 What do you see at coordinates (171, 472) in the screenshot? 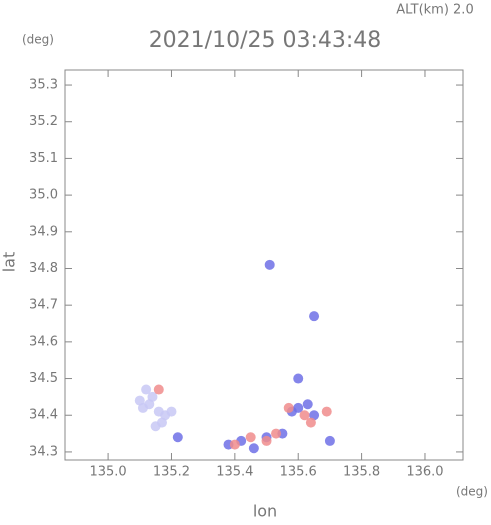
I see `x-tick-label: 135.2` at bounding box center [171, 472].